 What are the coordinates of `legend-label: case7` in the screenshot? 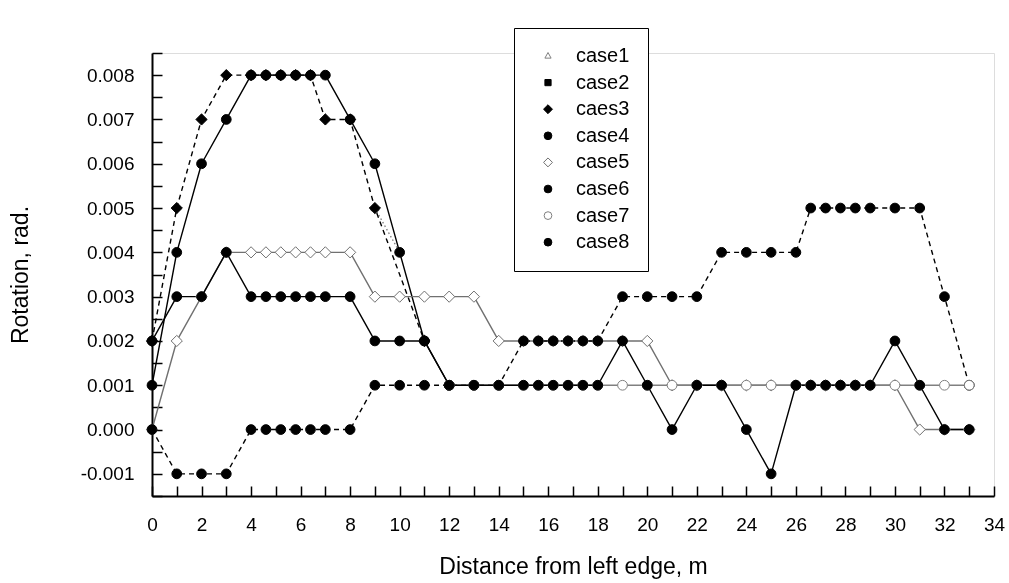 It's located at (603, 214).